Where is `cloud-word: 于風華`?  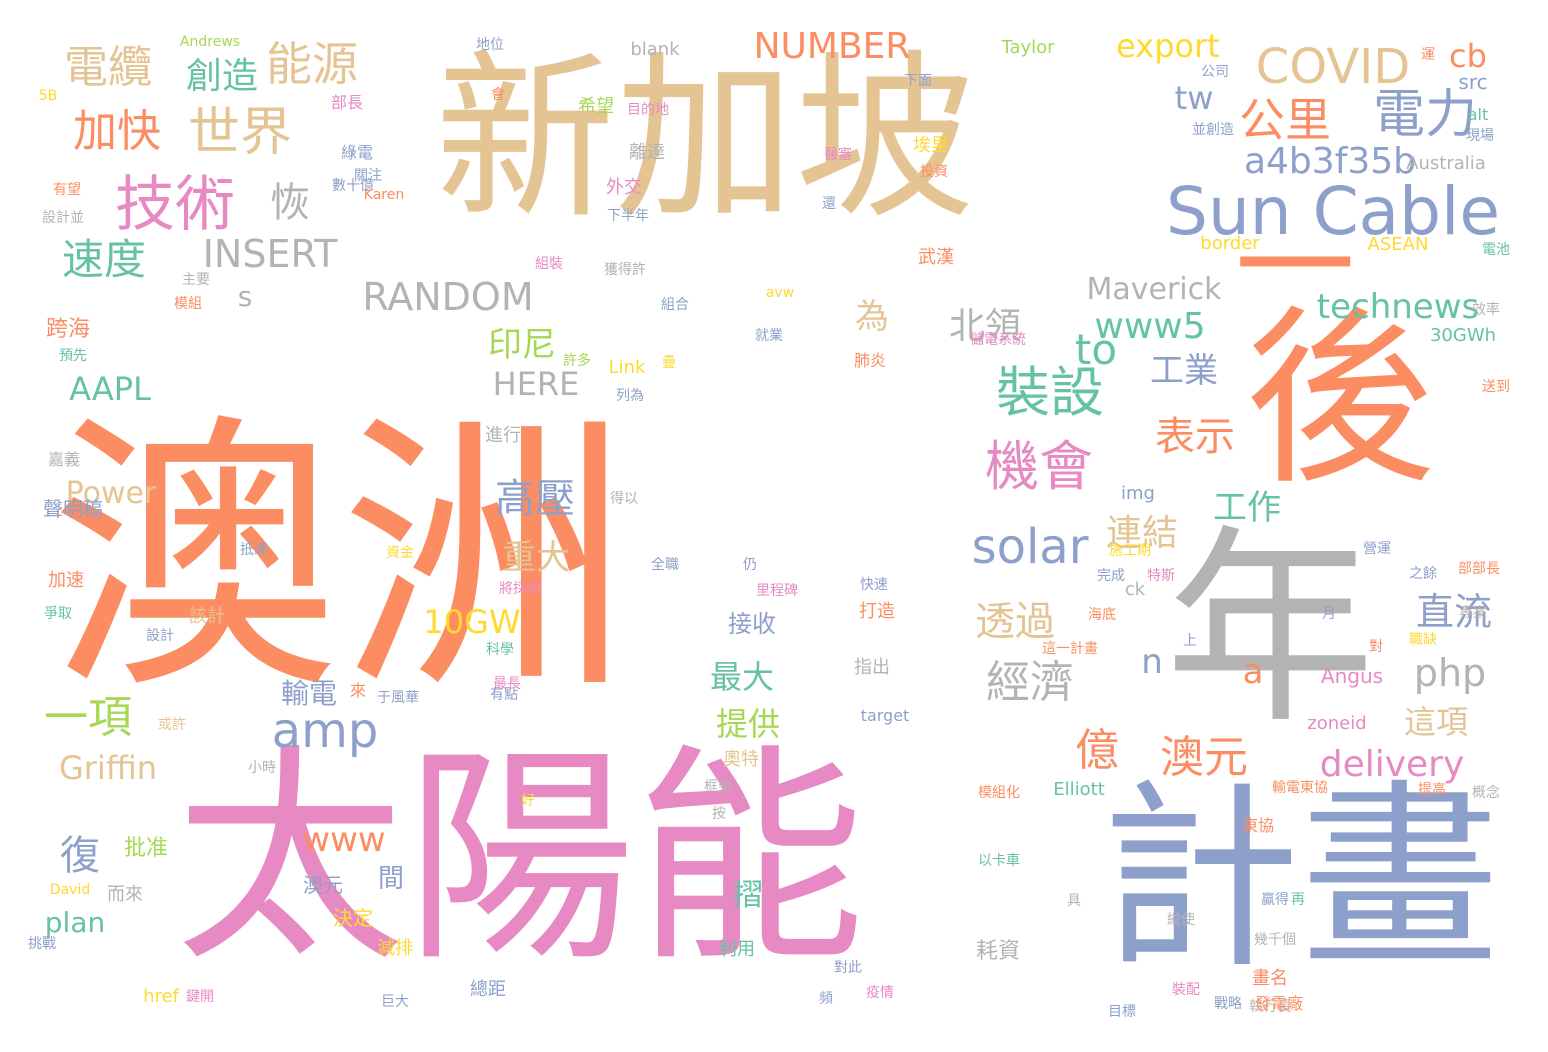 cloud-word: 于風華 is located at coordinates (398, 698).